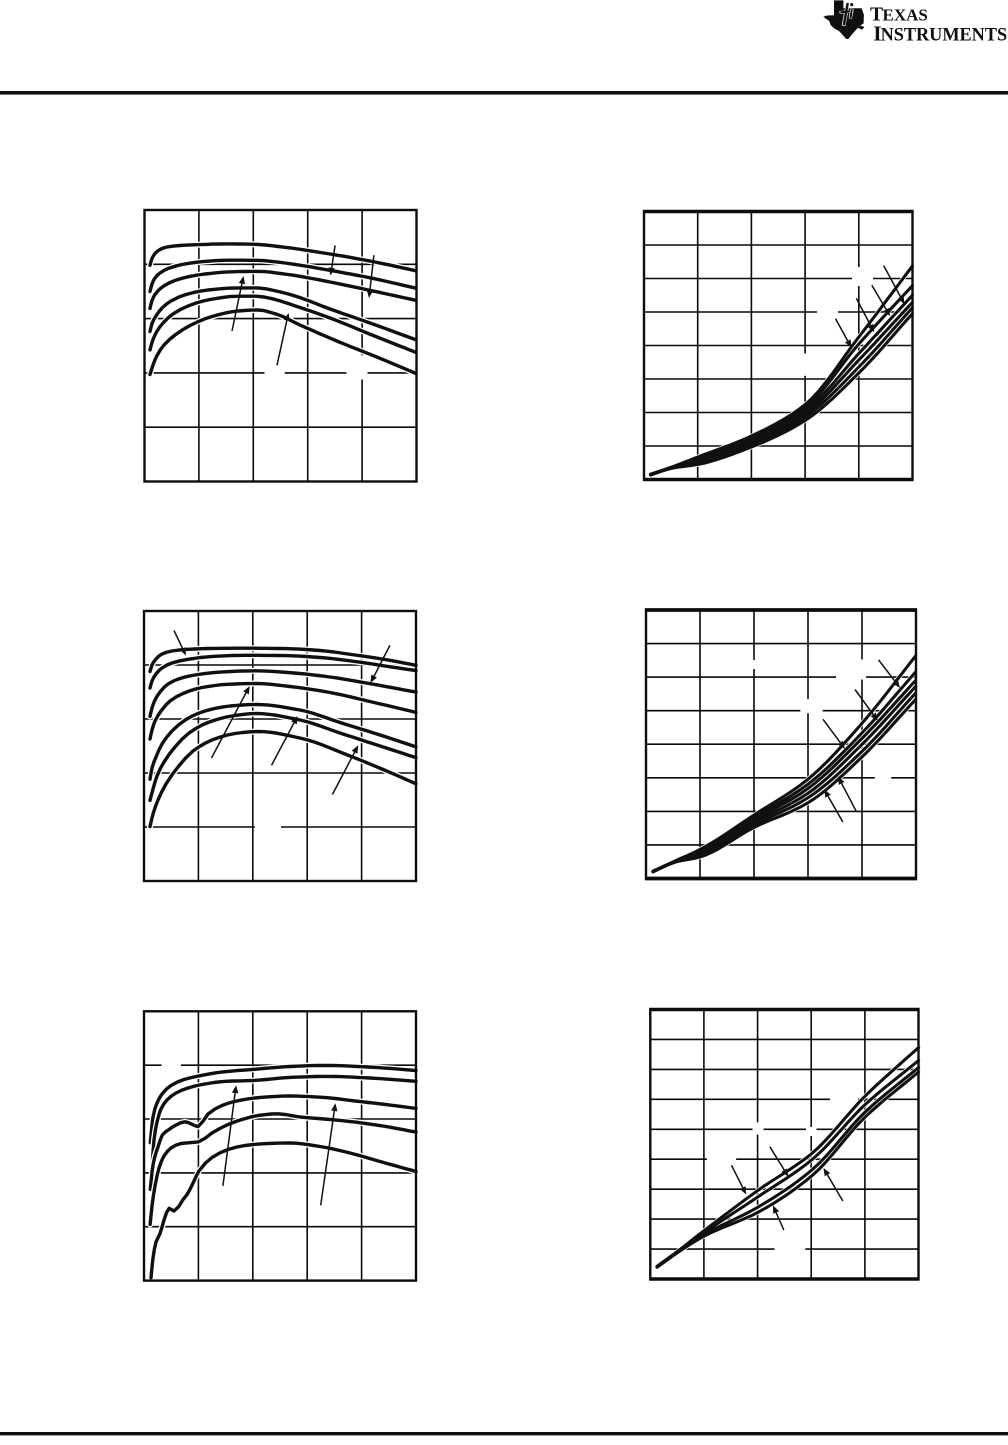  What do you see at coordinates (944, 35) in the screenshot?
I see `svg-text: NSTRUMENTS` at bounding box center [944, 35].